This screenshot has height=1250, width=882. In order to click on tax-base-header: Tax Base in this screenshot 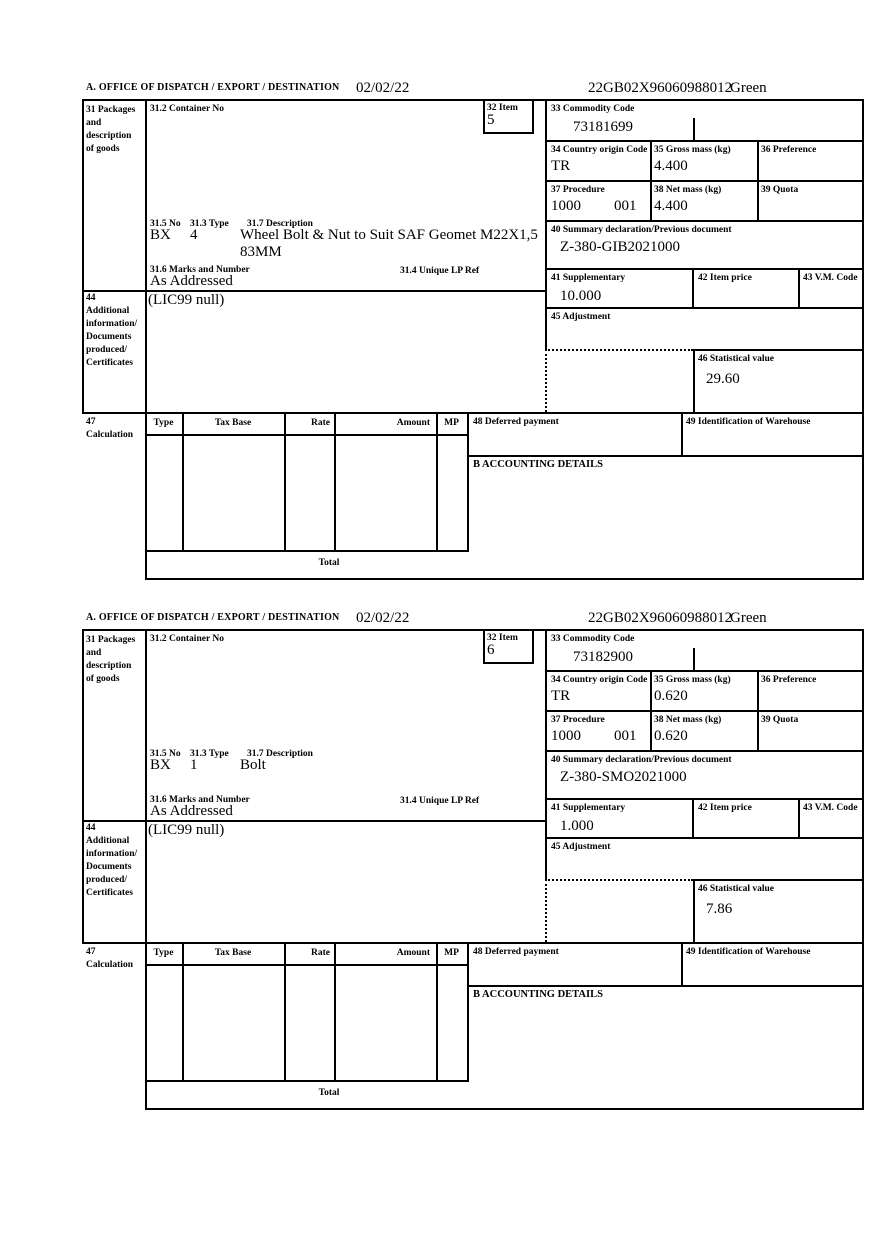, I will do `click(233, 953)`.